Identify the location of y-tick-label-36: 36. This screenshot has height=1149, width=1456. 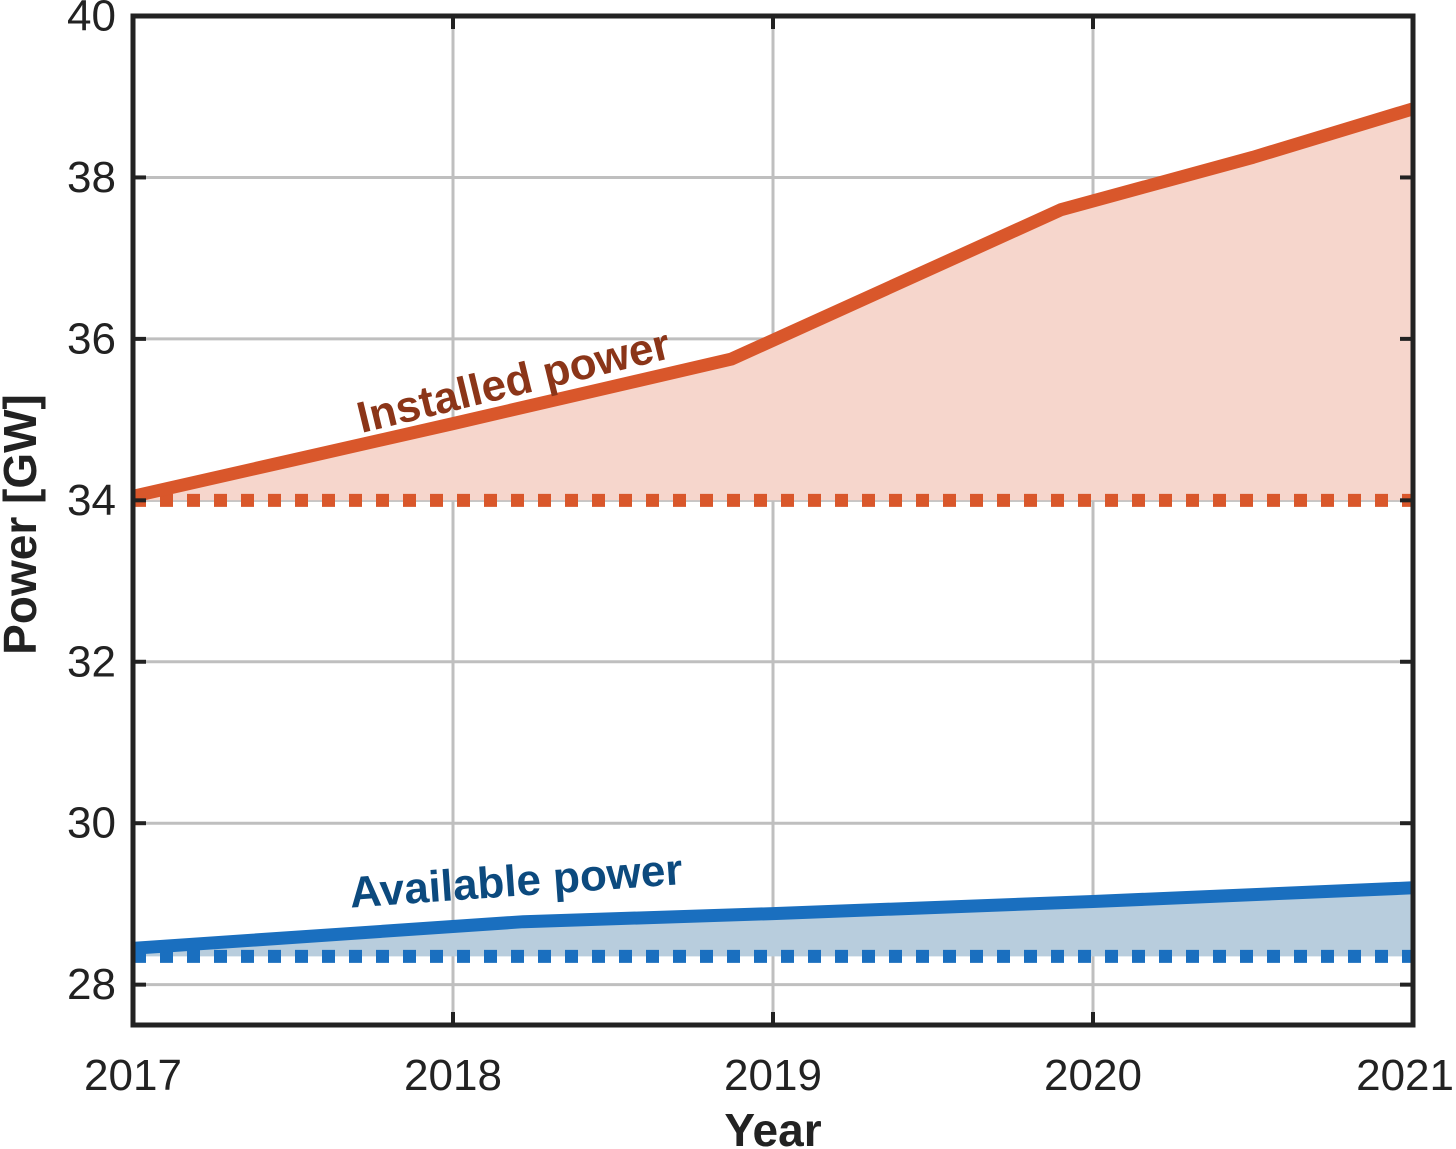
(91, 338).